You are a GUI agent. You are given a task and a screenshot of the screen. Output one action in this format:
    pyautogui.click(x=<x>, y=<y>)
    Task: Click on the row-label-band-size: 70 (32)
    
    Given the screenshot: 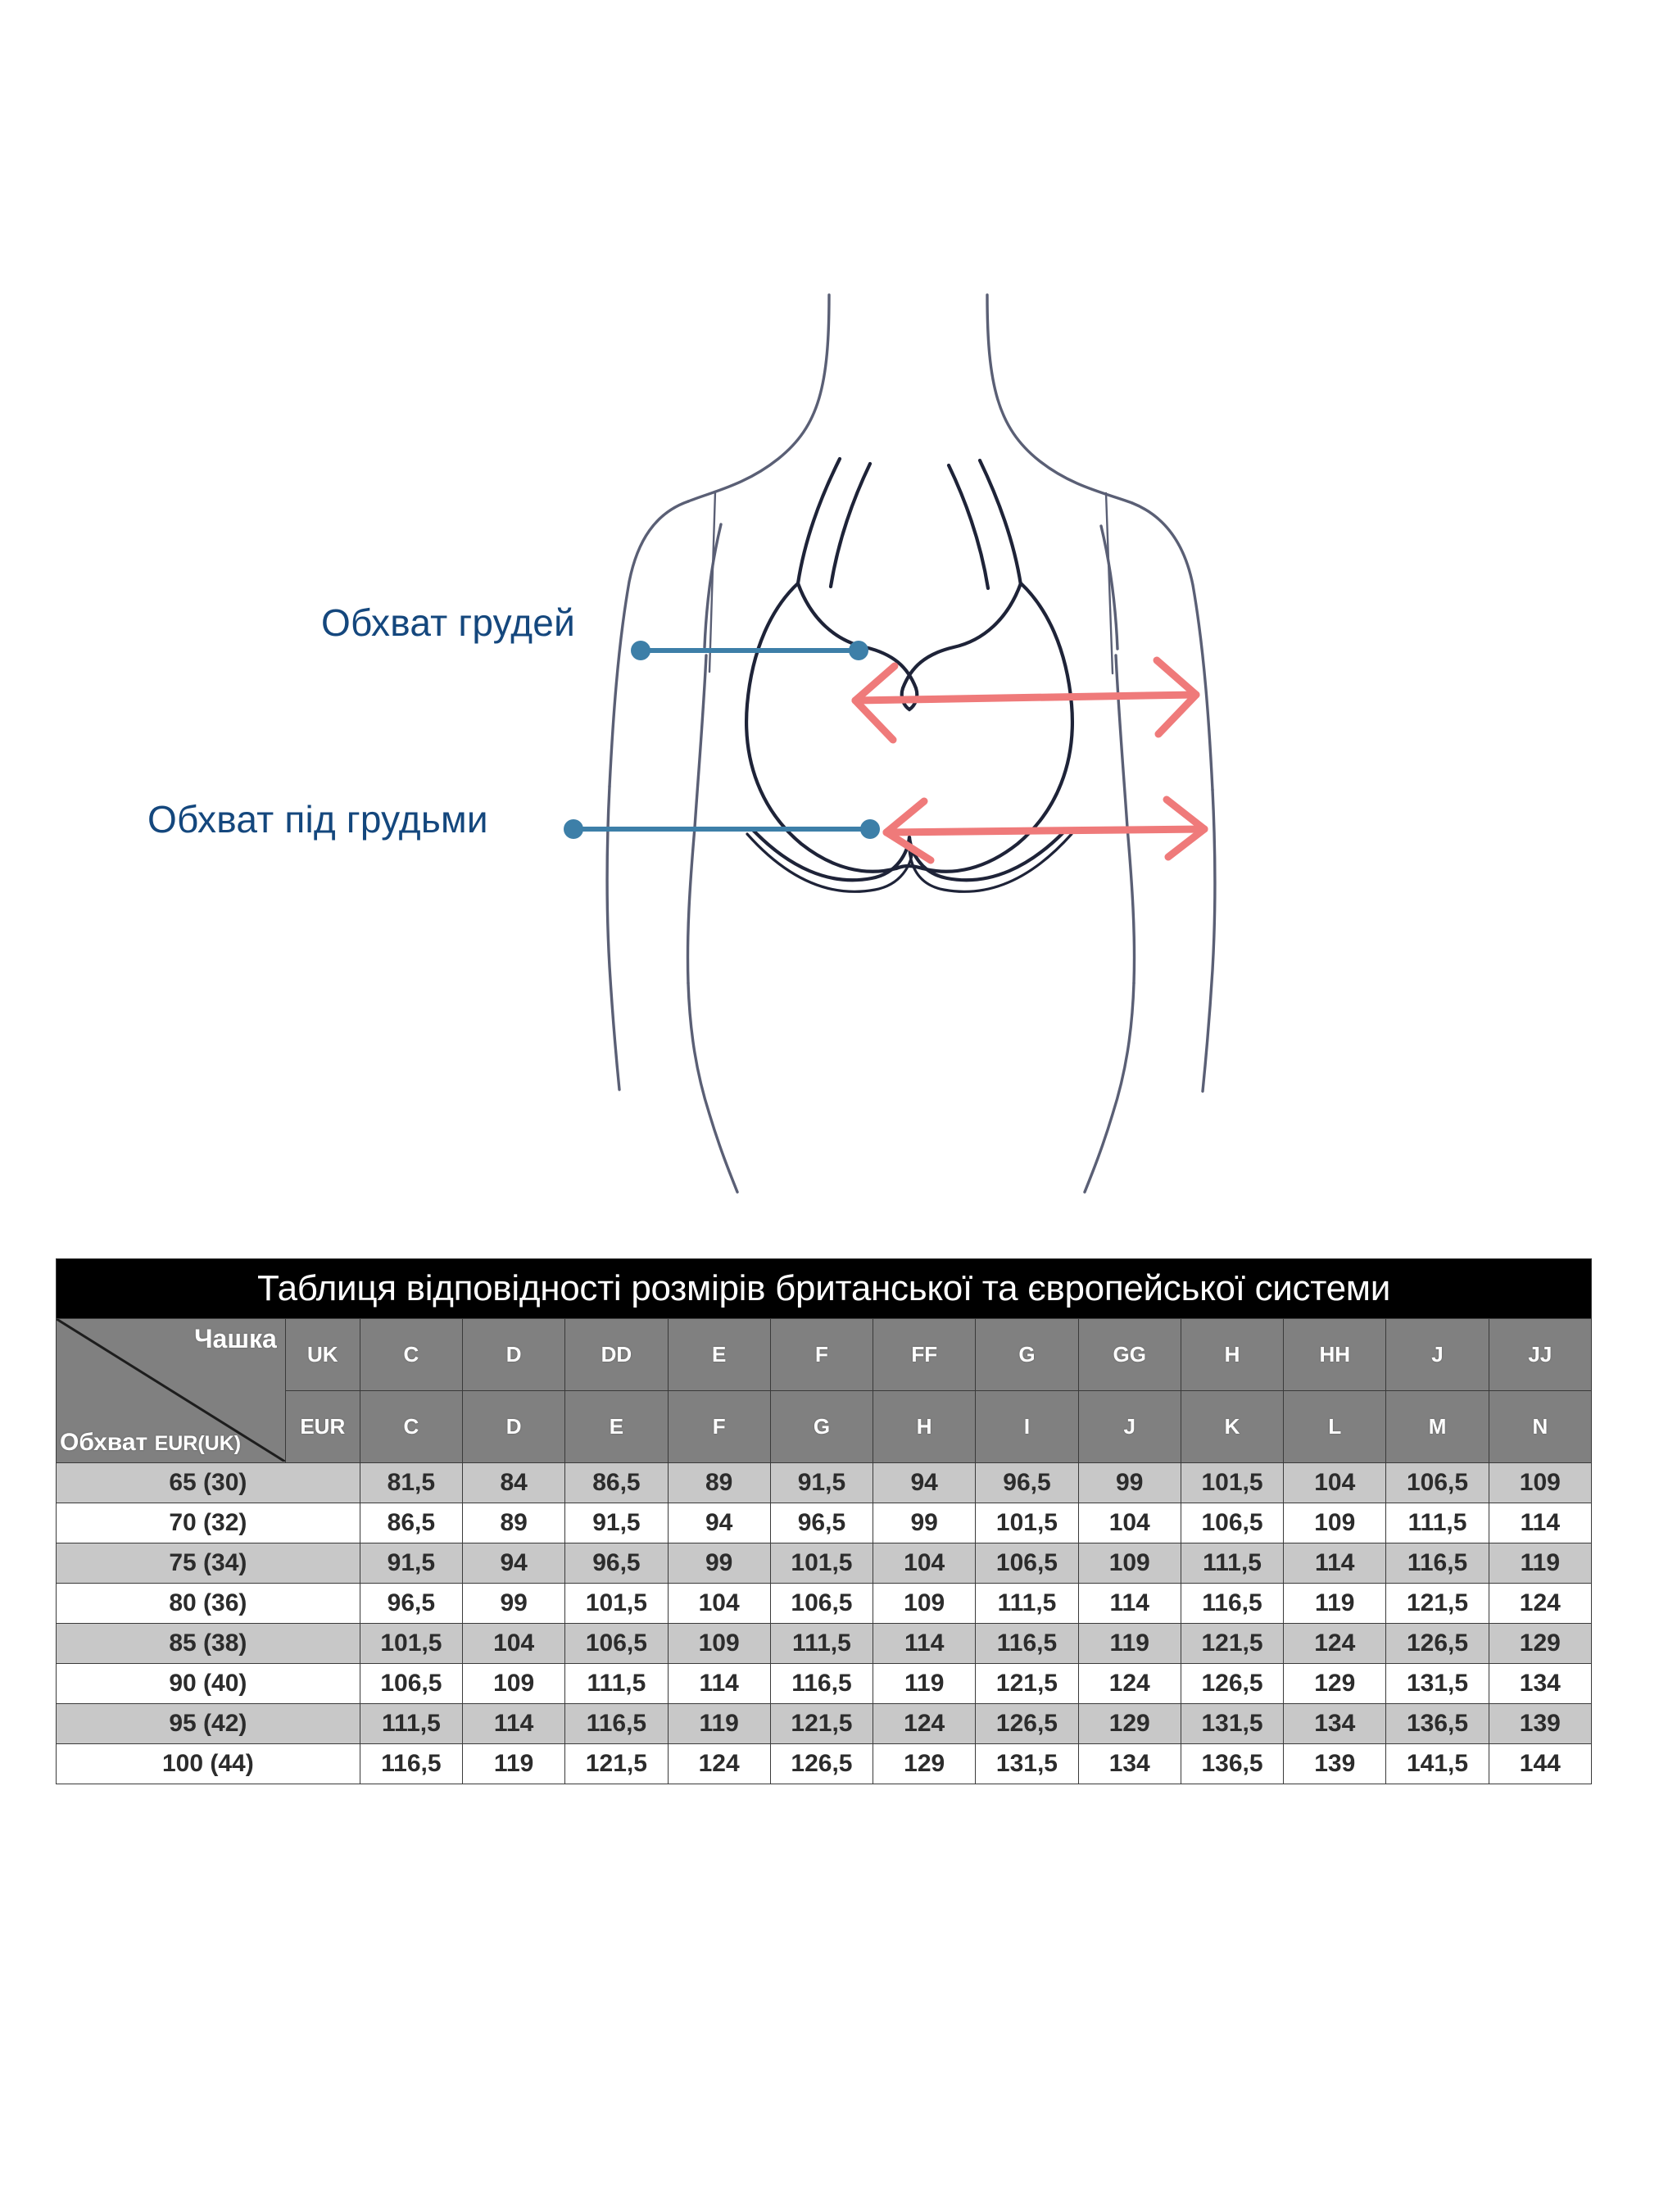 What is the action you would take?
    pyautogui.click(x=208, y=1523)
    